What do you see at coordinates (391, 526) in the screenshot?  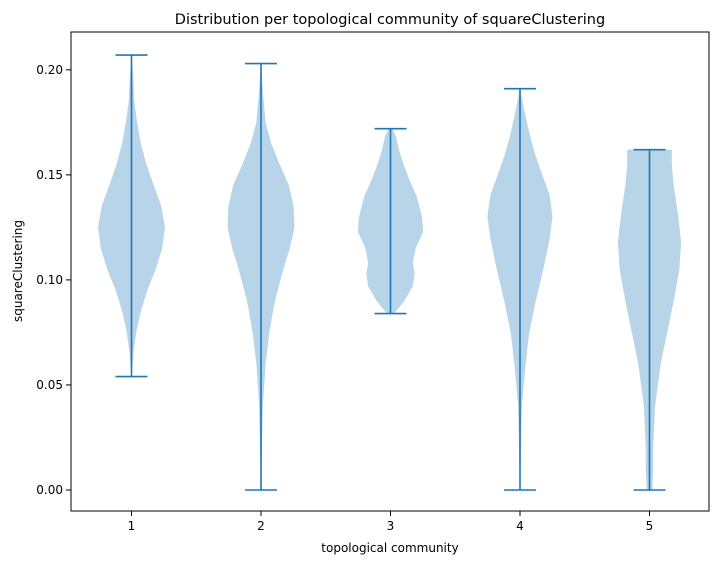 I see `x-tick-label: 3` at bounding box center [391, 526].